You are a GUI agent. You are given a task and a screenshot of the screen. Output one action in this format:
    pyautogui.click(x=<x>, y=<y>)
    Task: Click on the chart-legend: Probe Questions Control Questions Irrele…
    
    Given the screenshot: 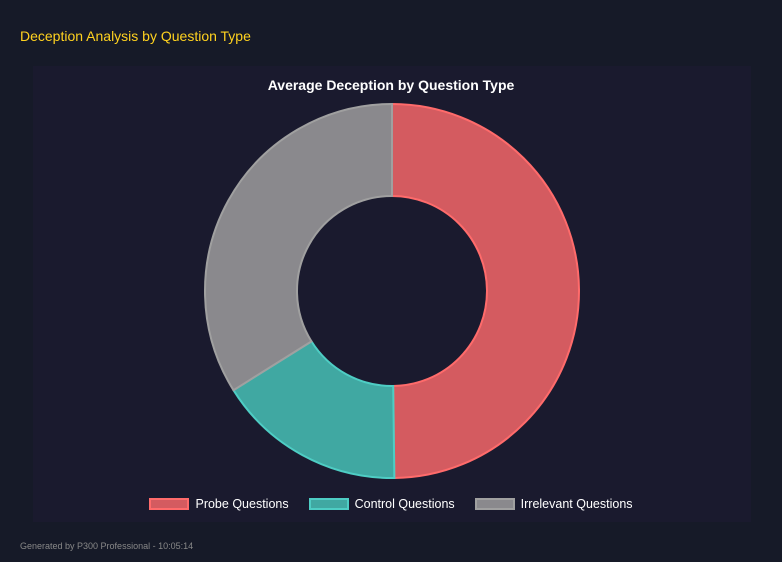 What is the action you would take?
    pyautogui.click(x=391, y=504)
    